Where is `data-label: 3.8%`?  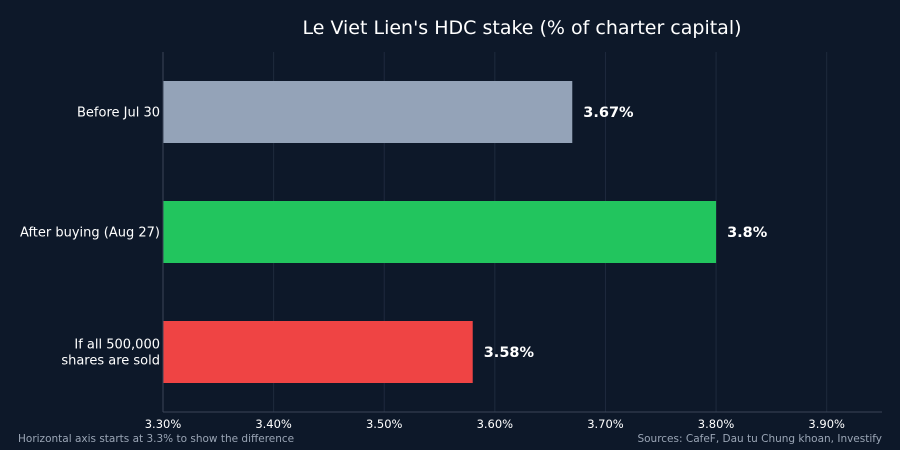
data-label: 3.8% is located at coordinates (747, 233).